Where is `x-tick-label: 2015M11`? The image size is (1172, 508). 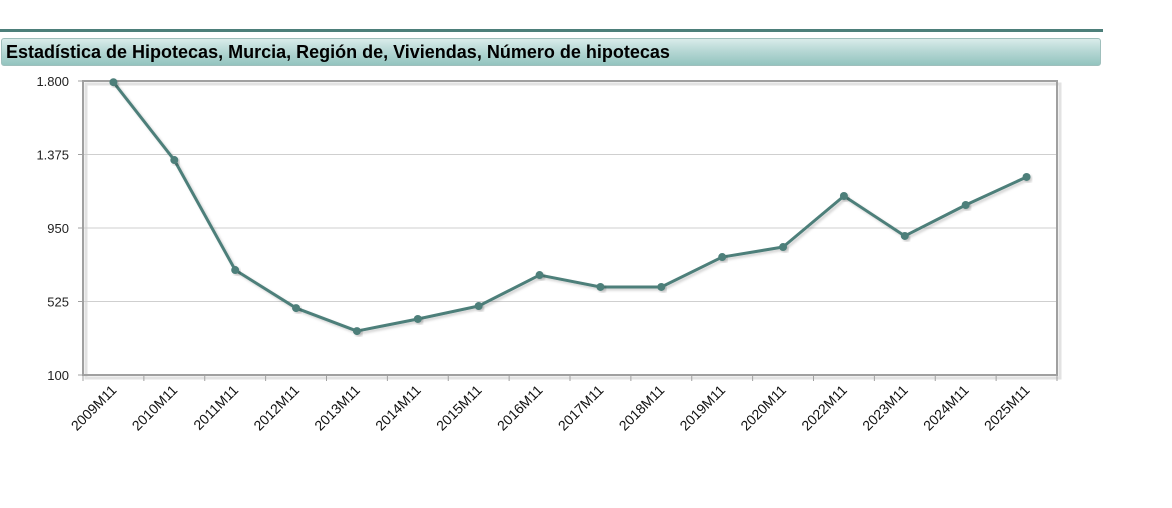 x-tick-label: 2015M11 is located at coordinates (459, 408).